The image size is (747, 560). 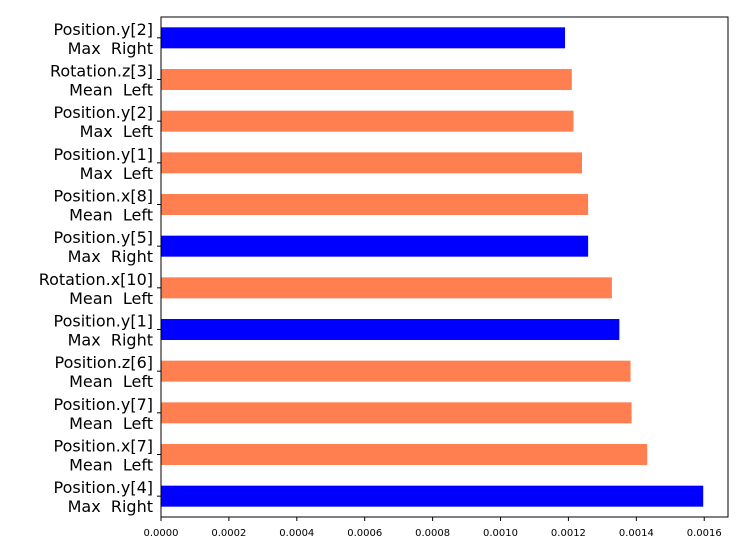 I want to click on y-tick-label-4-line1: Position.x[8], so click(x=103, y=196).